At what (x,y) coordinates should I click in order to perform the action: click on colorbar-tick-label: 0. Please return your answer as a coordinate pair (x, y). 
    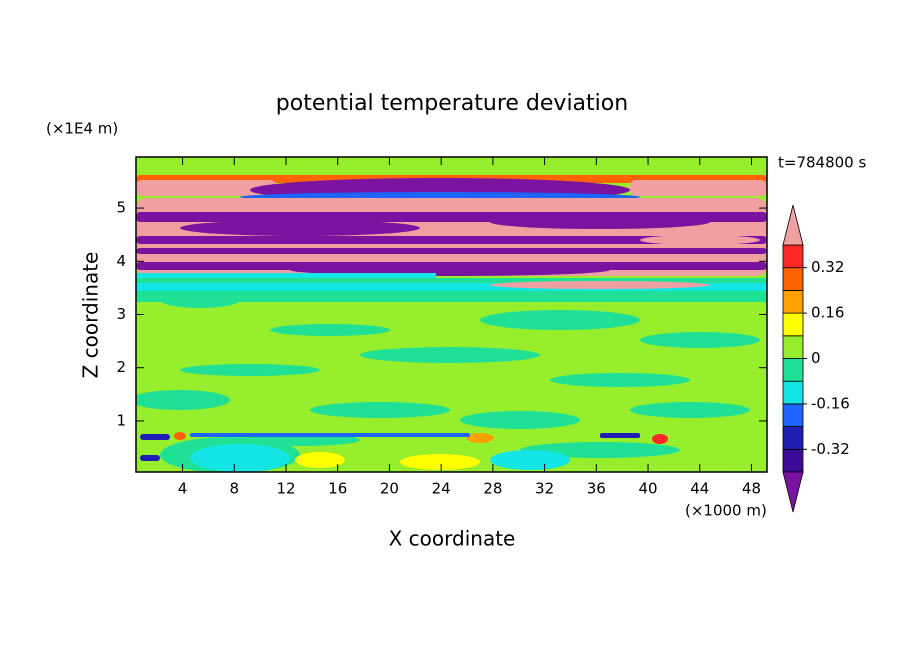
    Looking at the image, I should click on (816, 358).